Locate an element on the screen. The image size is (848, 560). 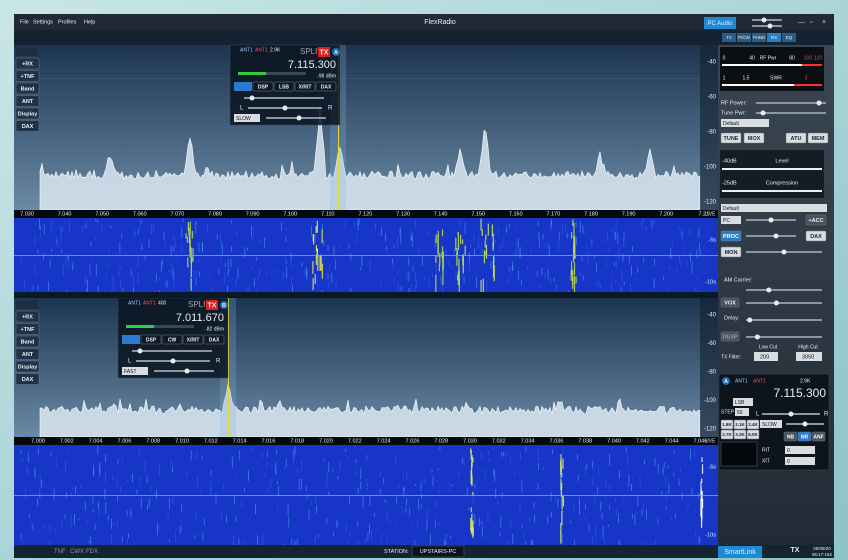
slice-frequency: 7.115.300 is located at coordinates (312, 65).